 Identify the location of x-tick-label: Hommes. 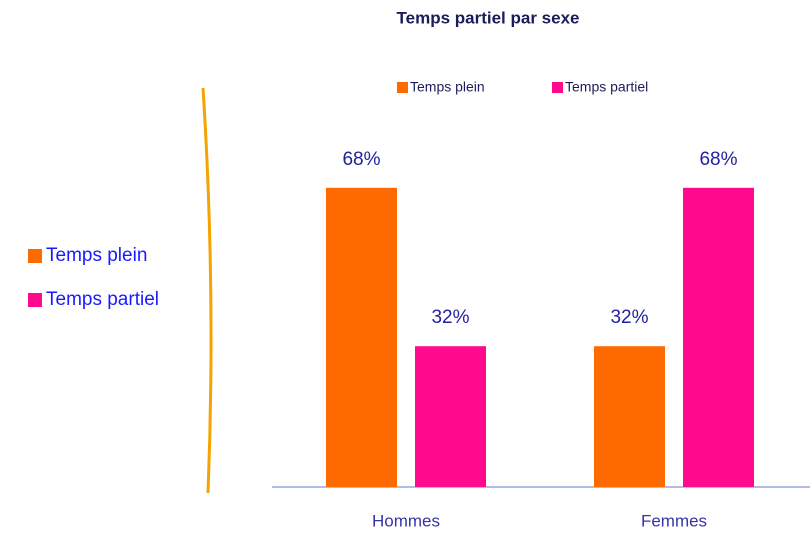
(406, 520).